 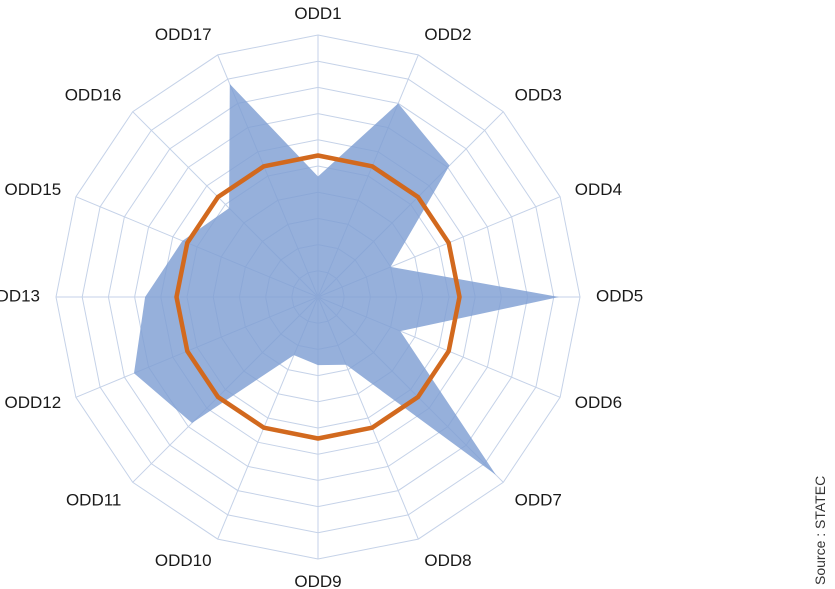 What do you see at coordinates (317, 580) in the screenshot?
I see `axis-label-odd9: ODD9` at bounding box center [317, 580].